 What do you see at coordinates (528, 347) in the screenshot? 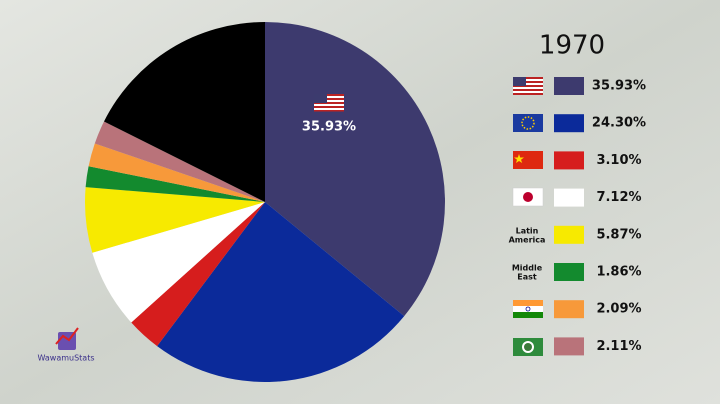
I see `flag-africa` at bounding box center [528, 347].